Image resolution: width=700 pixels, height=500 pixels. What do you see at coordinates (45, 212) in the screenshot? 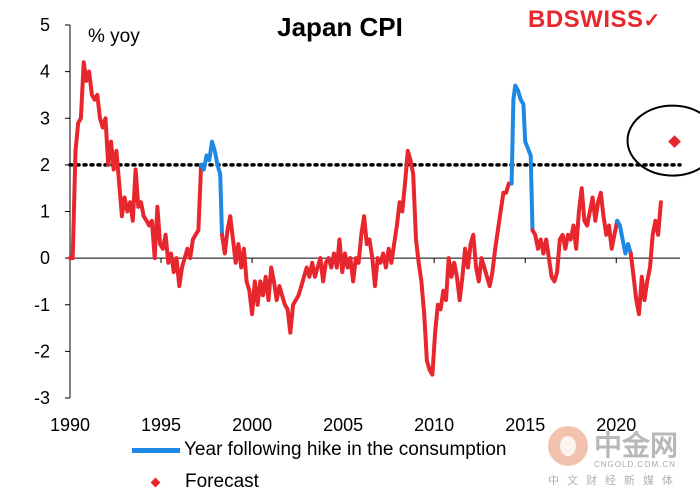
I see `y-tick-label: 1` at bounding box center [45, 212].